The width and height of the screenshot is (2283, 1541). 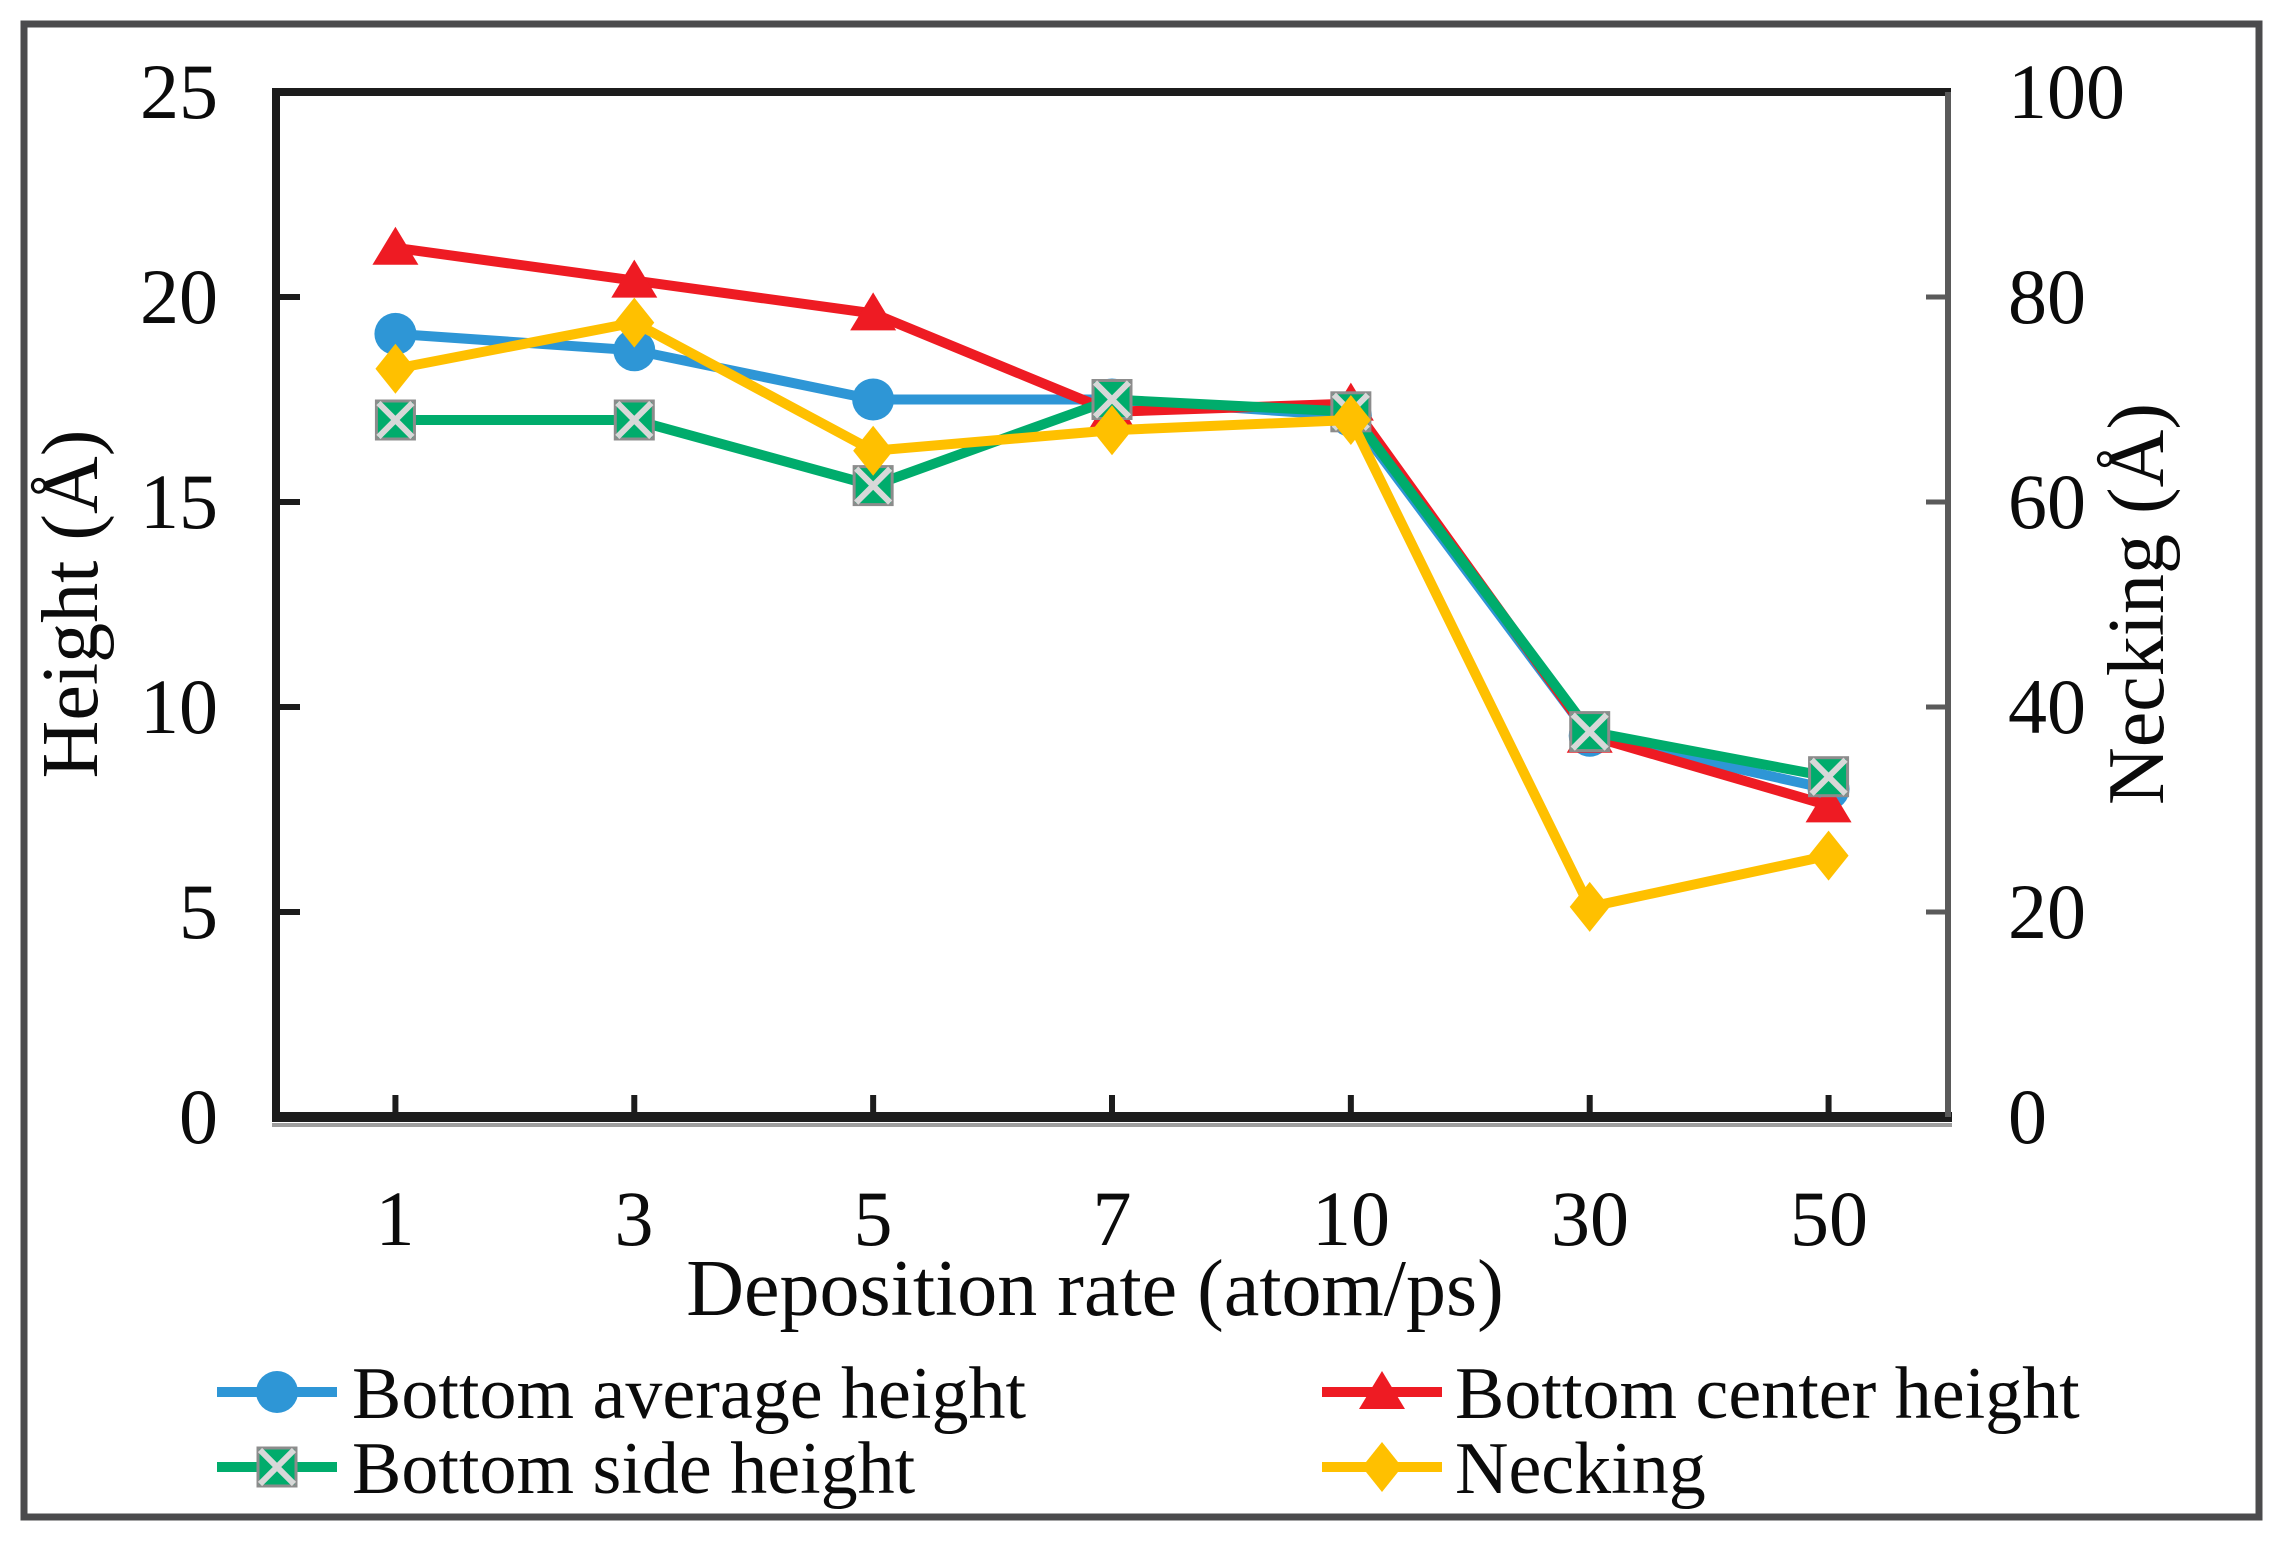 I want to click on x-axis-title: Deposition rate (atom/ps), so click(x=1095, y=1289).